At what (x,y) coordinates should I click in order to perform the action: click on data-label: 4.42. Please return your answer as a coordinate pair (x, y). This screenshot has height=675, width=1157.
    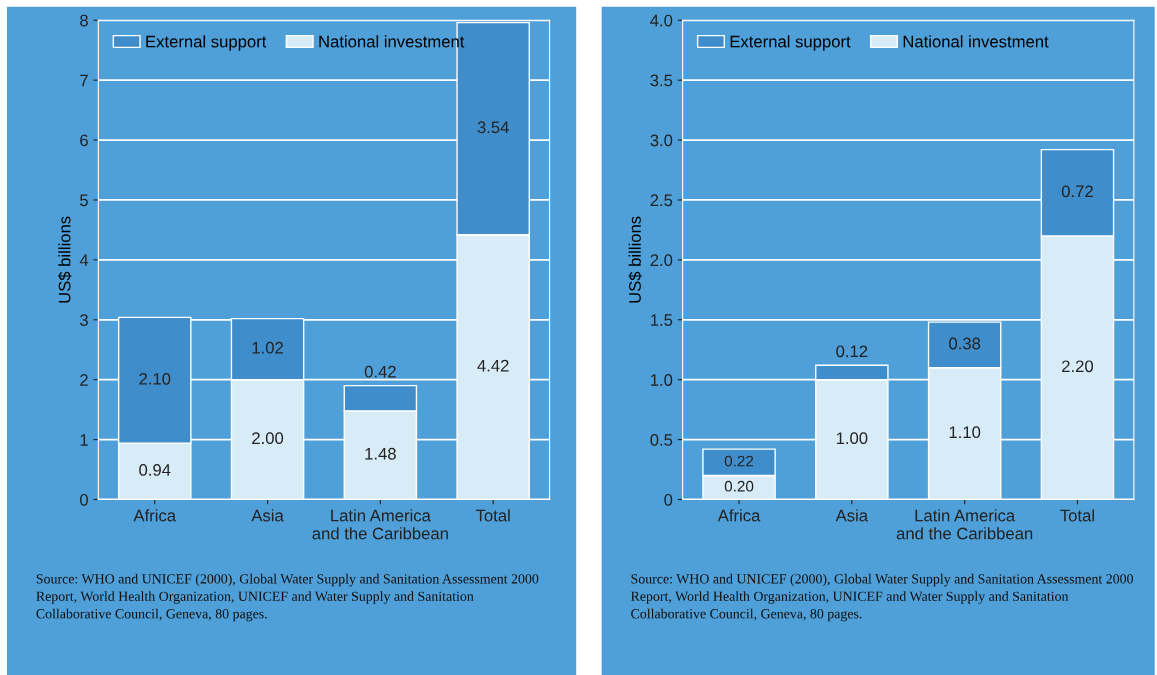
    Looking at the image, I should click on (493, 365).